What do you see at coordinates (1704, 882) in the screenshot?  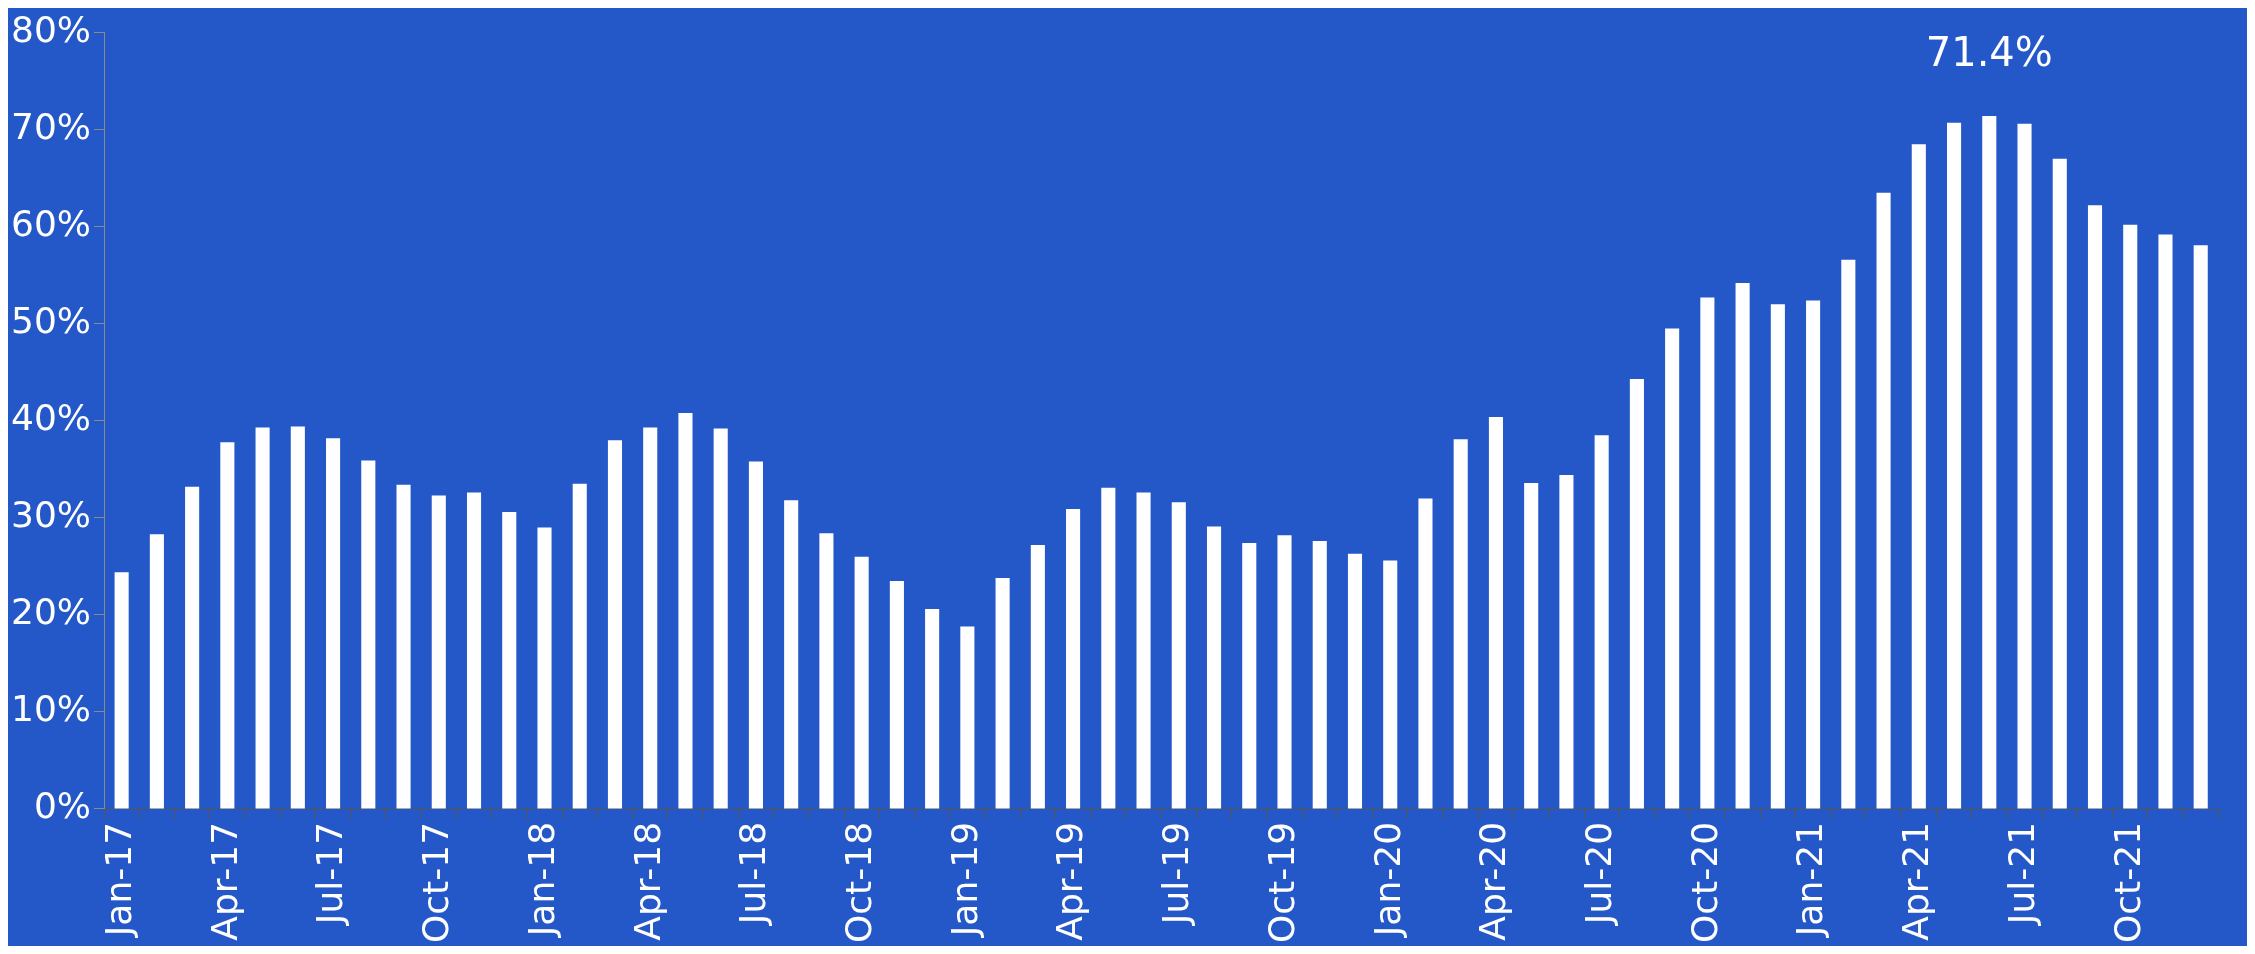 I see `x-tick-label: Oct-20` at bounding box center [1704, 882].